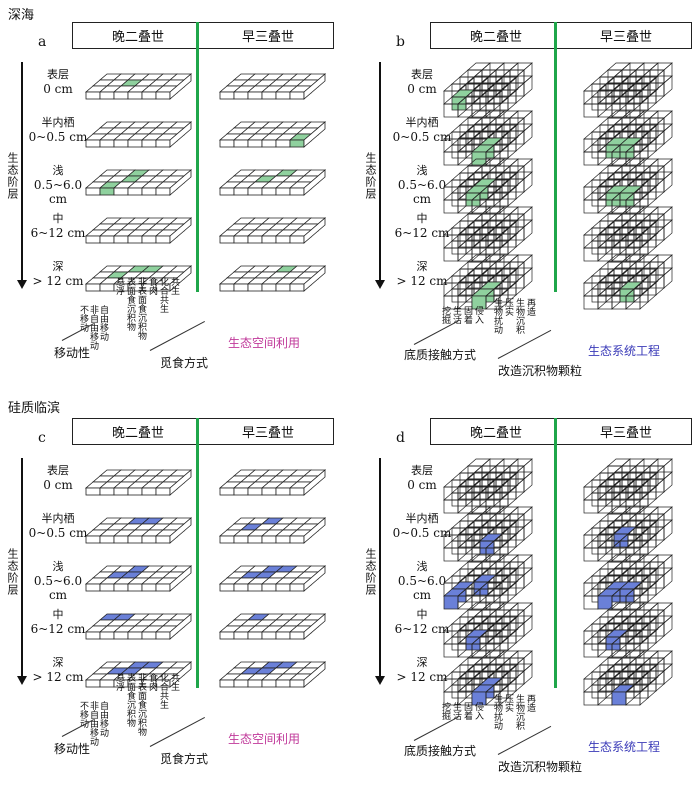 This screenshot has height=788, width=697. I want to click on feeding-category: 悬浮, so click(119, 682).